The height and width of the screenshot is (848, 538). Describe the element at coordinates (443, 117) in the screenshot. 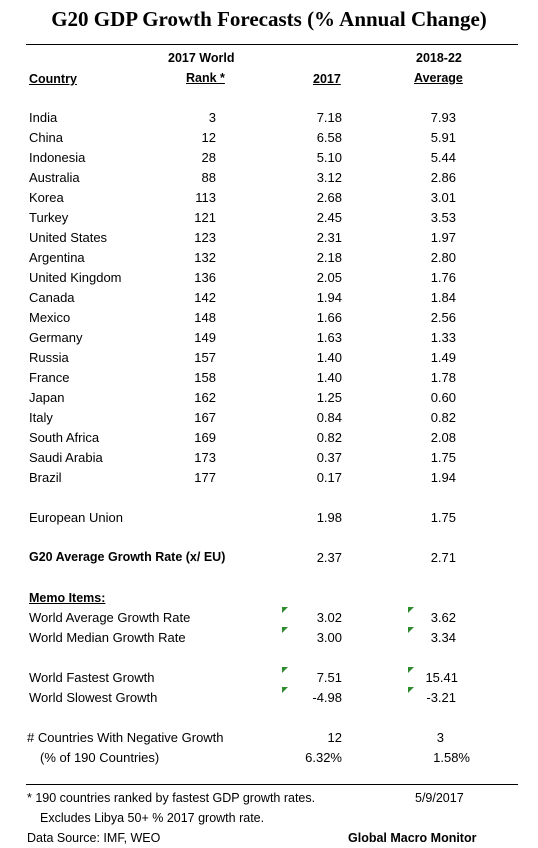

I see `growth-2018-22-avg: 7.93` at that location.